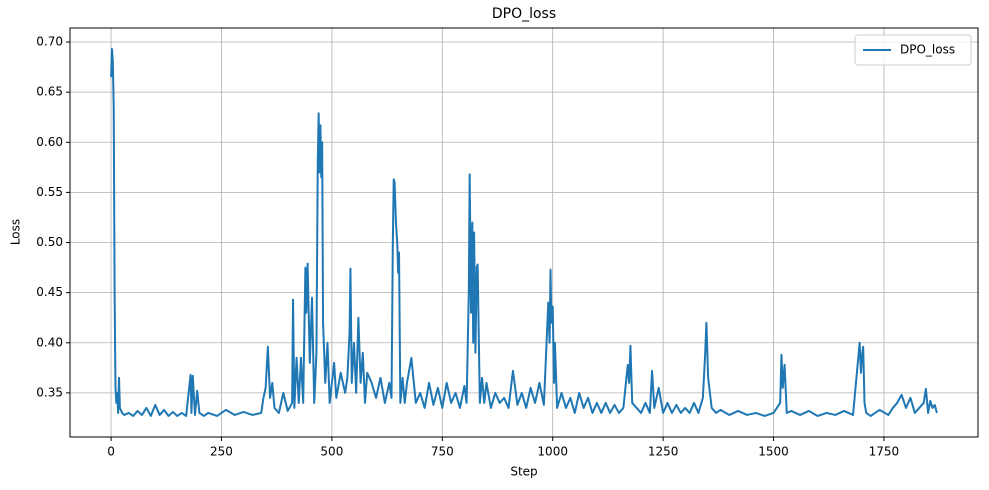  I want to click on x-tick-label: 250, so click(221, 452).